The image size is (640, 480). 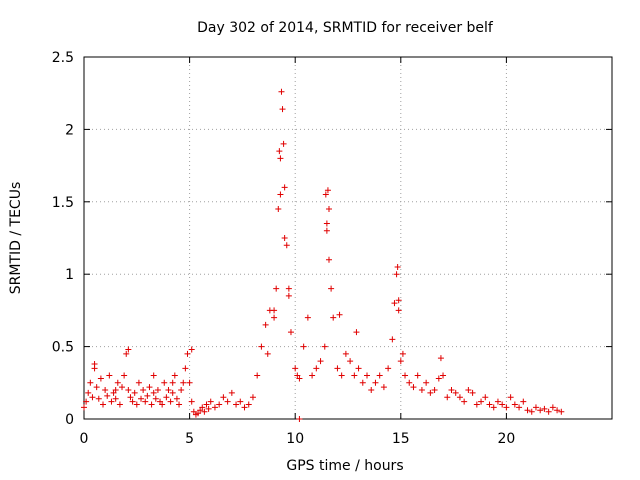 I want to click on y-tick-label: 1.5, so click(x=63, y=203).